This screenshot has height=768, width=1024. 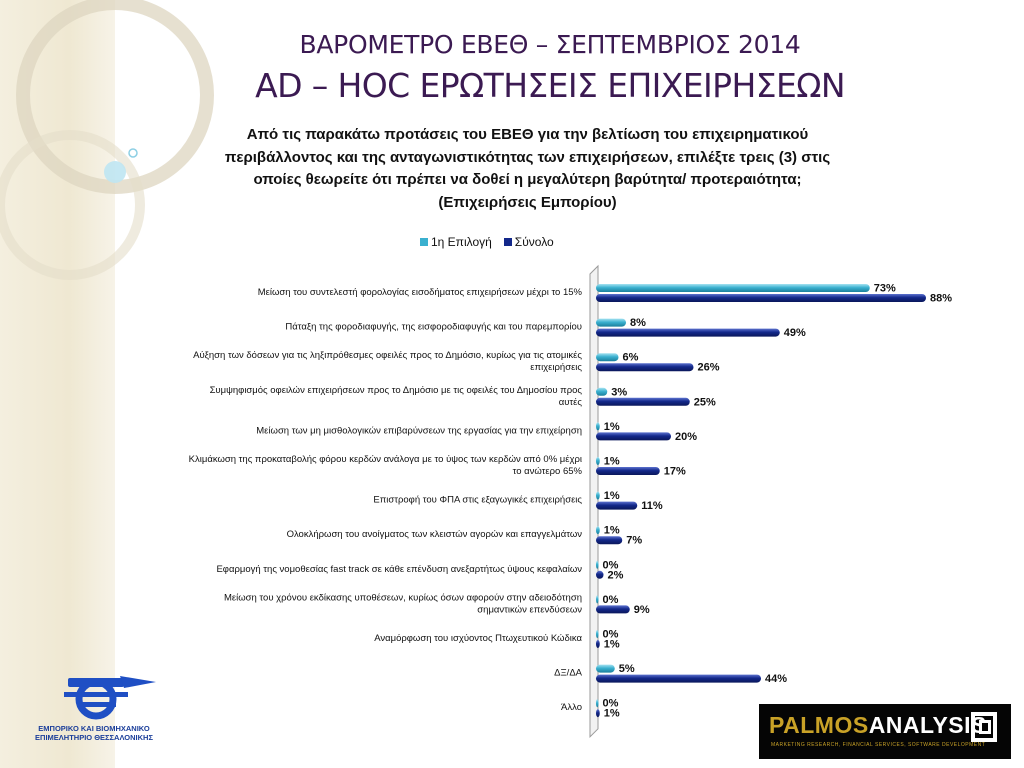 What do you see at coordinates (795, 333) in the screenshot?
I see `data-label-total: 49%` at bounding box center [795, 333].